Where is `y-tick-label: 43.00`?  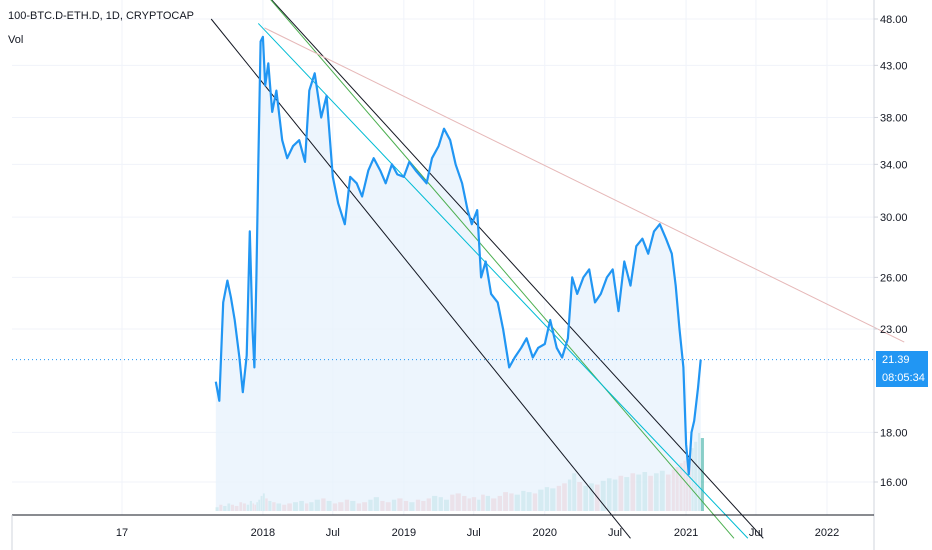
y-tick-label: 43.00 is located at coordinates (894, 66).